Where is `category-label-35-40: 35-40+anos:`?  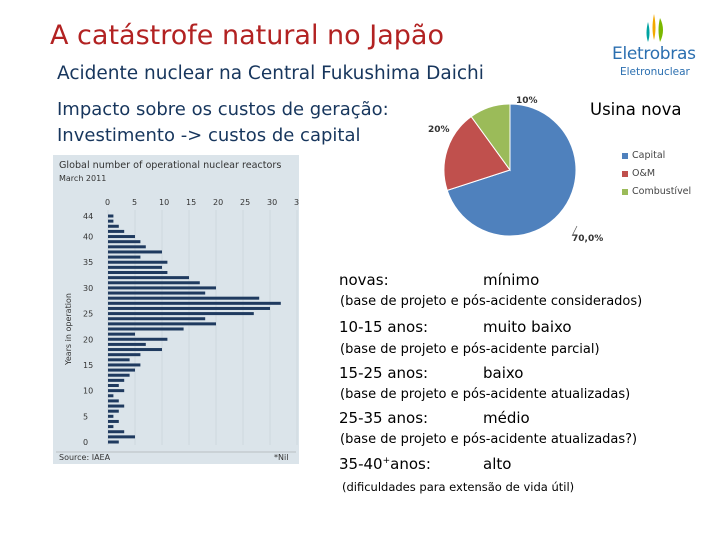 category-label-35-40: 35-40+anos: is located at coordinates (385, 464).